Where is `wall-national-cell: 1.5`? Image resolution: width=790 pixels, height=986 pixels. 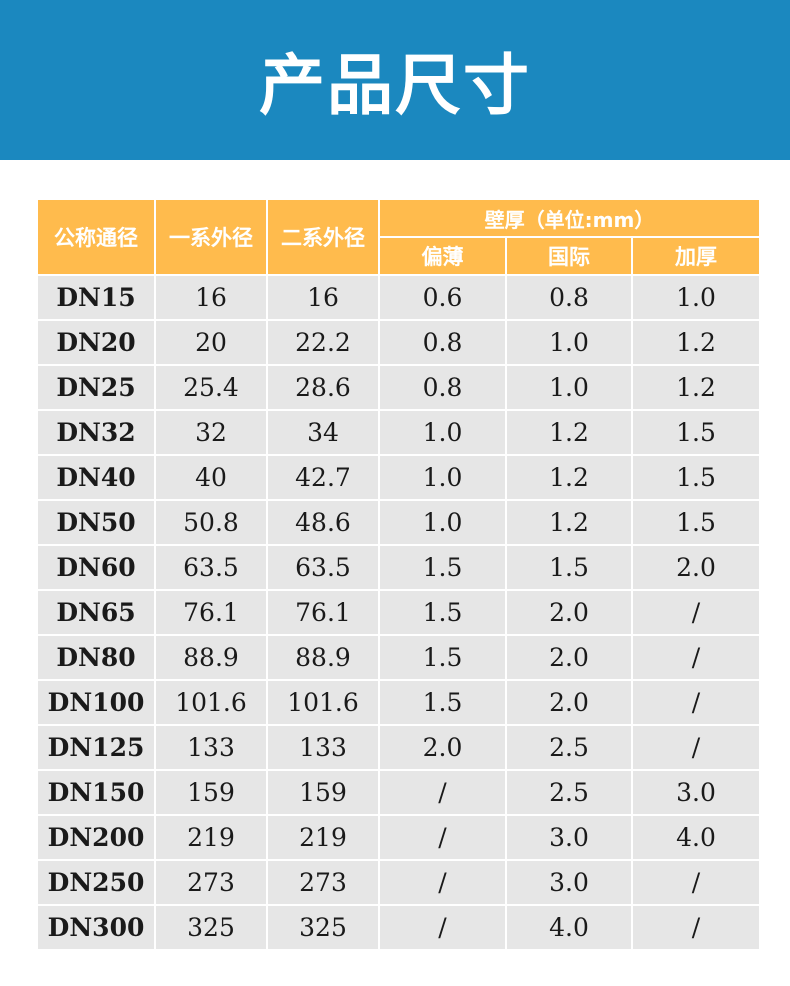
wall-national-cell: 1.5 is located at coordinates (569, 567).